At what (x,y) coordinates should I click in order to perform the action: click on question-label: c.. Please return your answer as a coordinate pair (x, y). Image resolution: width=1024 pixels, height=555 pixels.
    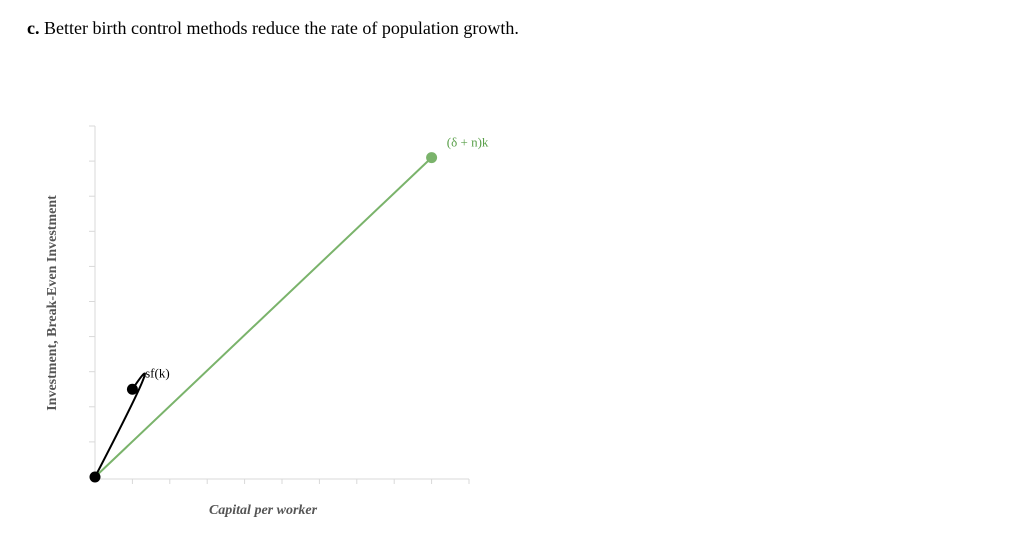
    Looking at the image, I should click on (33, 28).